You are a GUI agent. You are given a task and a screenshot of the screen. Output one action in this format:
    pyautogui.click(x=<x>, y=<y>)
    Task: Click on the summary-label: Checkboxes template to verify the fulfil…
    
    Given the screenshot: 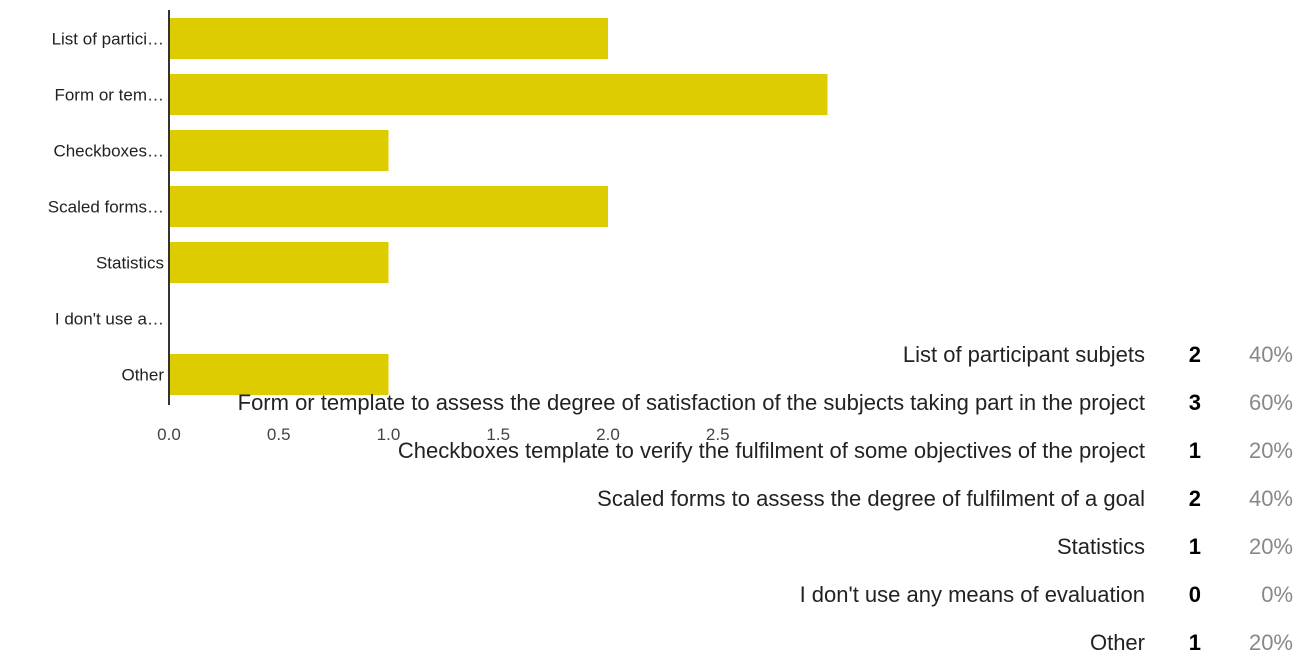 What is the action you would take?
    pyautogui.click(x=771, y=450)
    